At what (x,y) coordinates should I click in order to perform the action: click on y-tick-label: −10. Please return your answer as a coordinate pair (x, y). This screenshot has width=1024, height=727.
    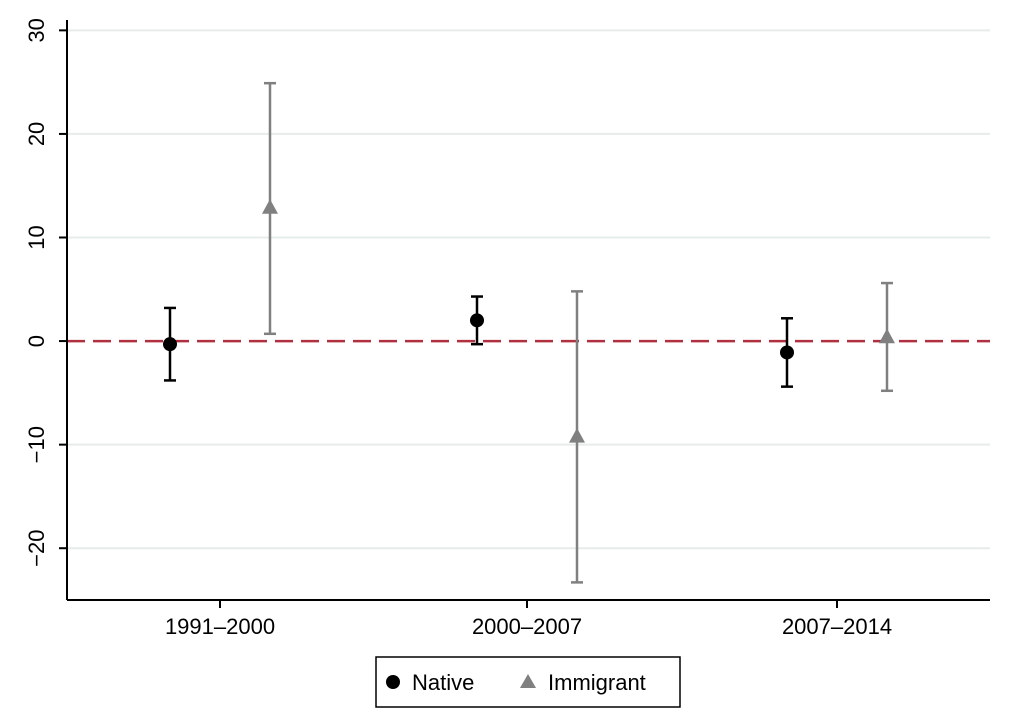
    Looking at the image, I should click on (36, 444).